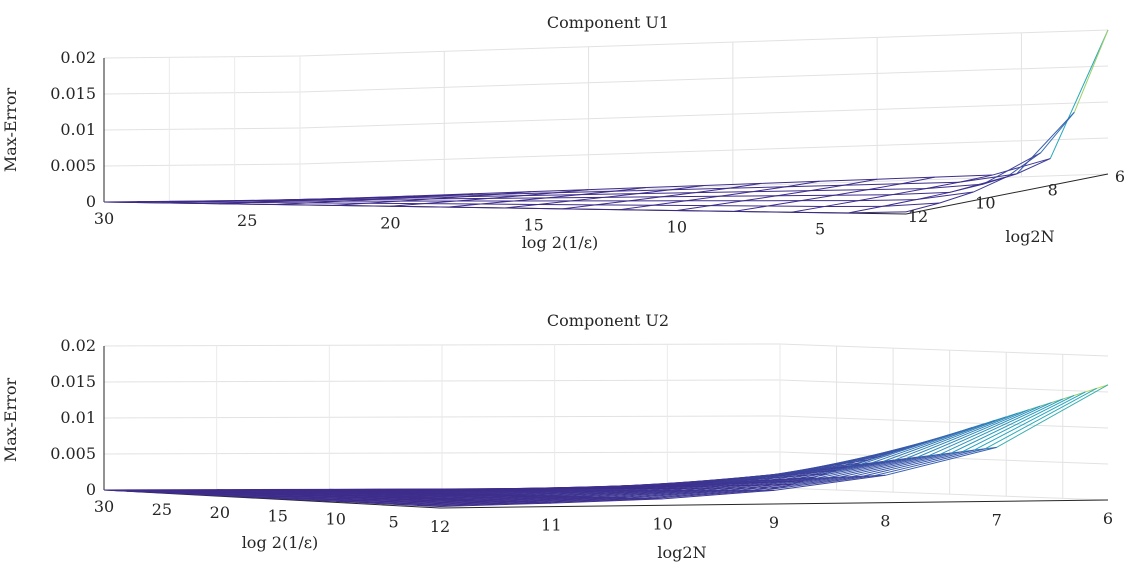 The width and height of the screenshot is (1144, 564). I want to click on y-tick-label: 8, so click(885, 521).